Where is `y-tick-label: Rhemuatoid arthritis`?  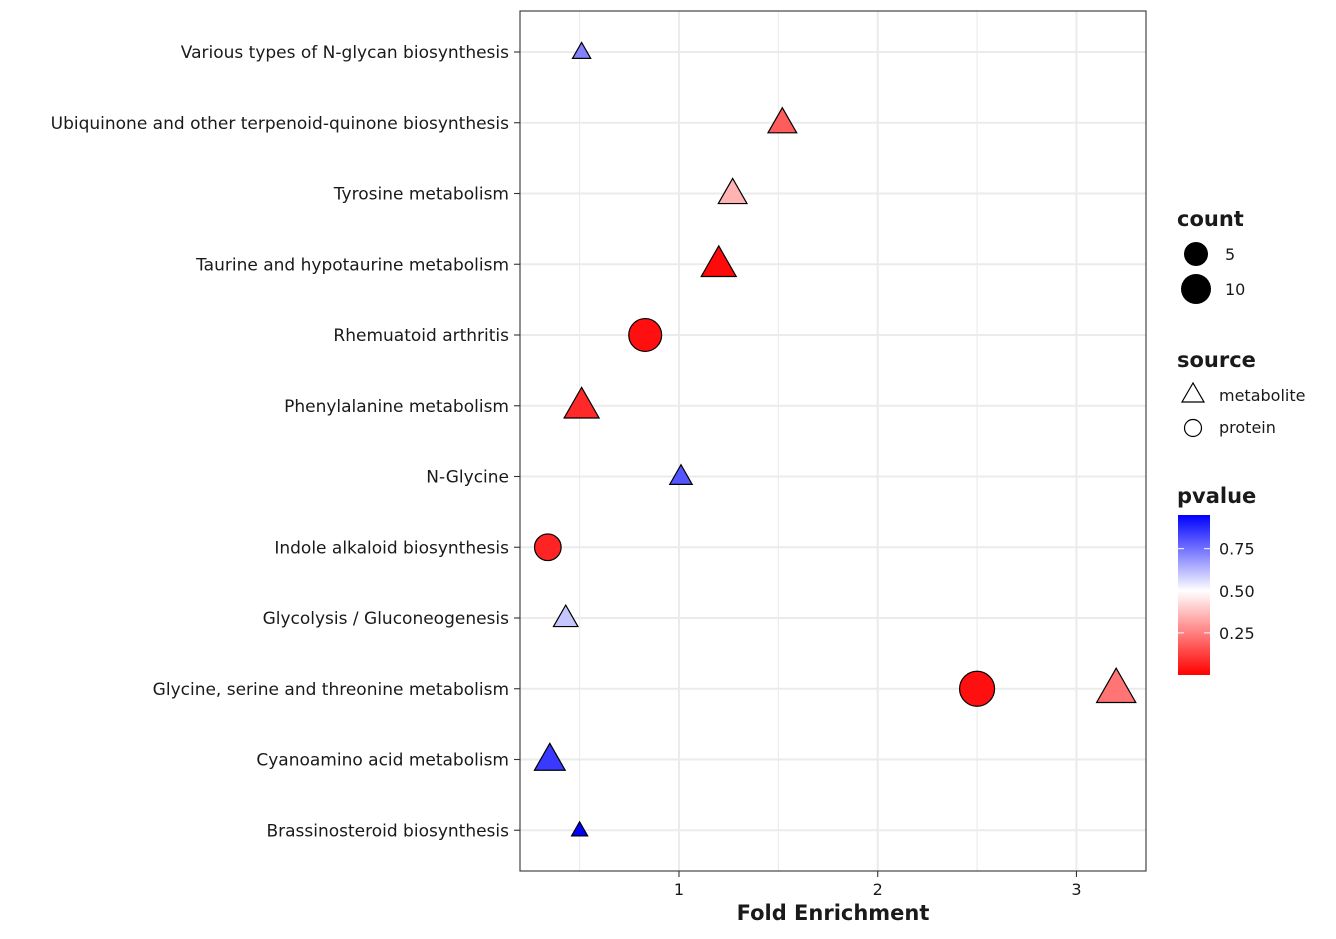
y-tick-label: Rhemuatoid arthritis is located at coordinates (421, 336).